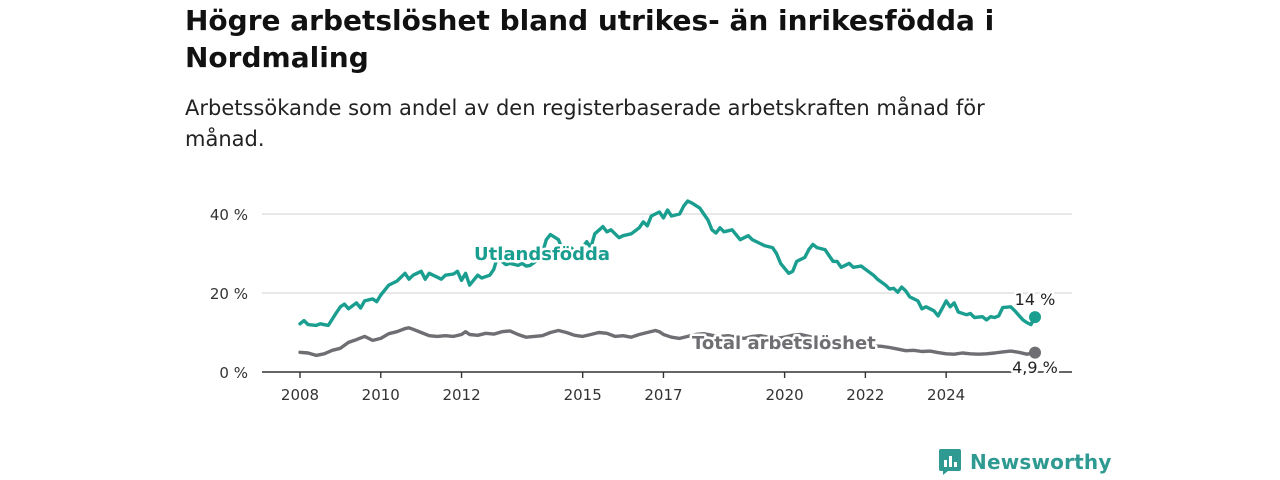 Image resolution: width=1280 pixels, height=480 pixels. What do you see at coordinates (663, 395) in the screenshot?
I see `x-tick-label: 2017` at bounding box center [663, 395].